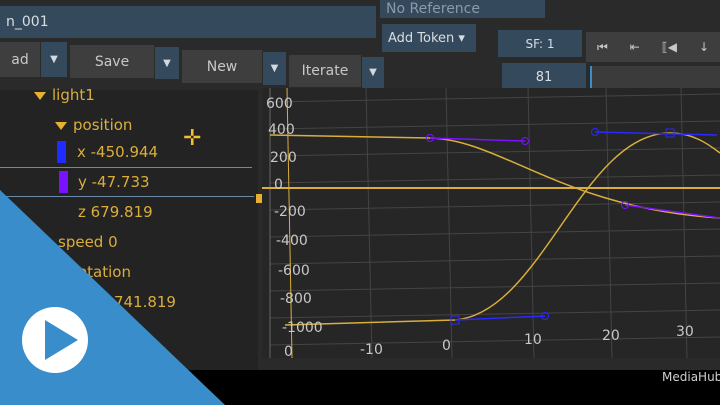  Describe the element at coordinates (685, 332) in the screenshot. I see `x-tick-label: 30` at that location.